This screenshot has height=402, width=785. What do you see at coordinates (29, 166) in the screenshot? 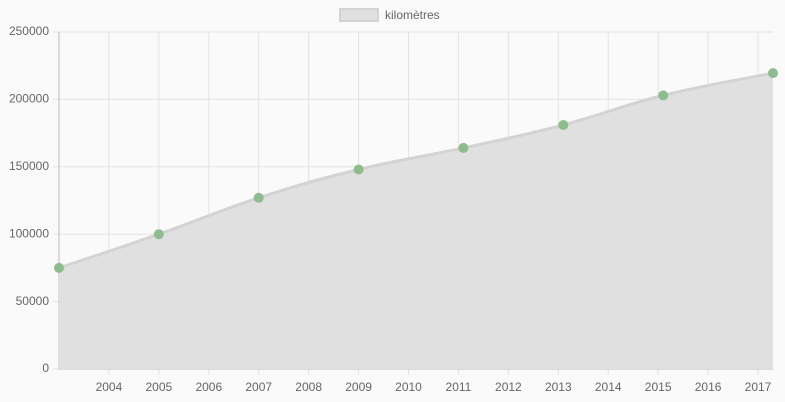
I see `y-tick-label: 150000` at bounding box center [29, 166].